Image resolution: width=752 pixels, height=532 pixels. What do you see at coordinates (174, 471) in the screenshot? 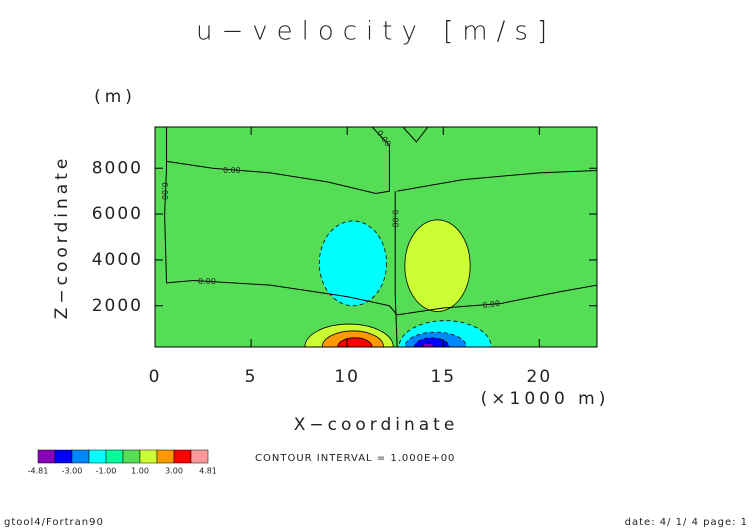
I see `colorbar-label: 3.00` at bounding box center [174, 471].